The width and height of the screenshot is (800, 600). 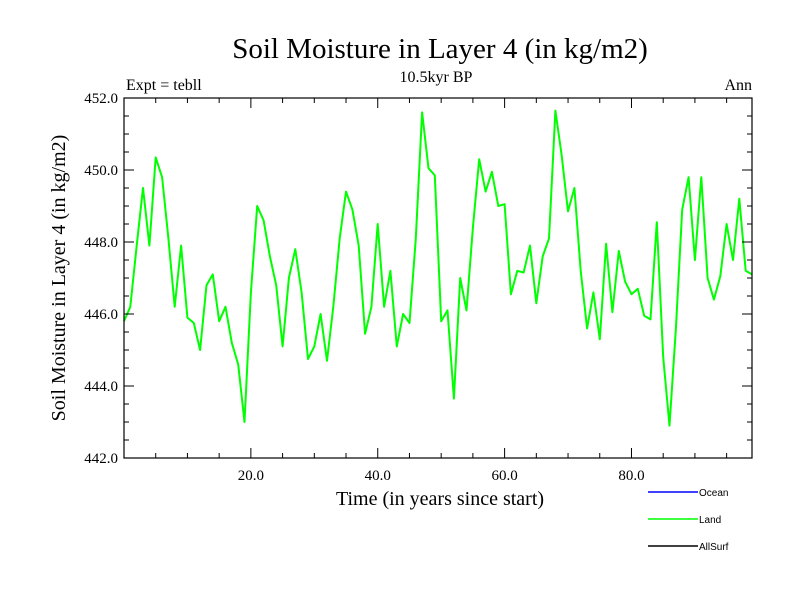 I want to click on y-tick-label: 450.0, so click(x=101, y=171).